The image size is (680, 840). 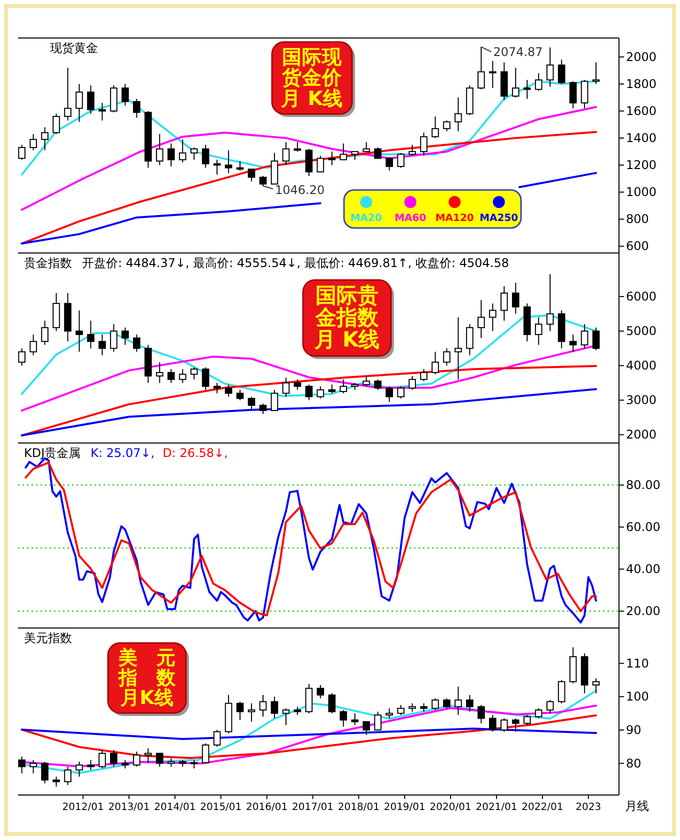 I want to click on annotation: D: 26.58↓,, so click(x=195, y=453).